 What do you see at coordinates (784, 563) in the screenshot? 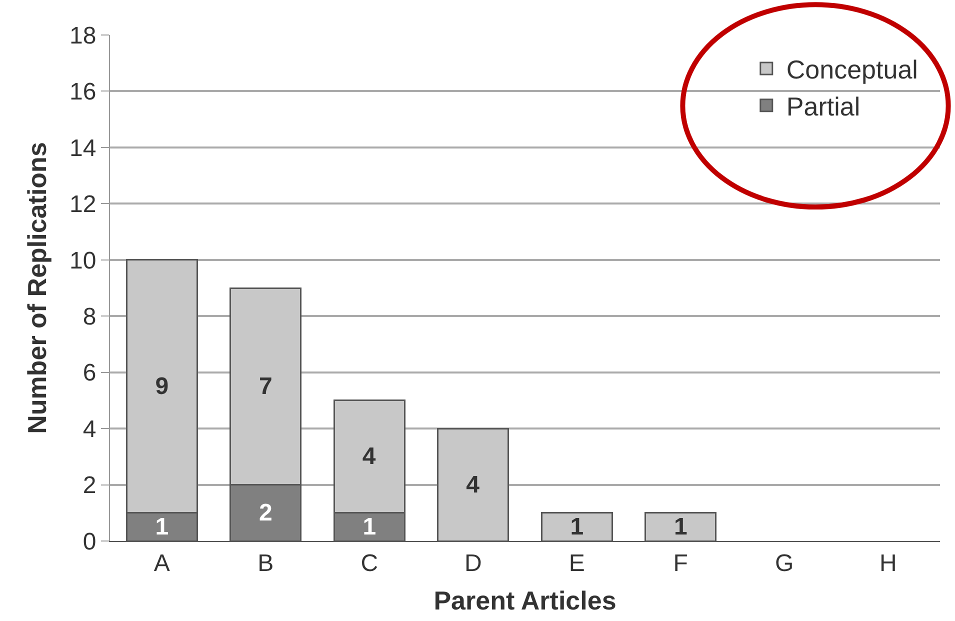
I see `x-tick-label: G` at bounding box center [784, 563].